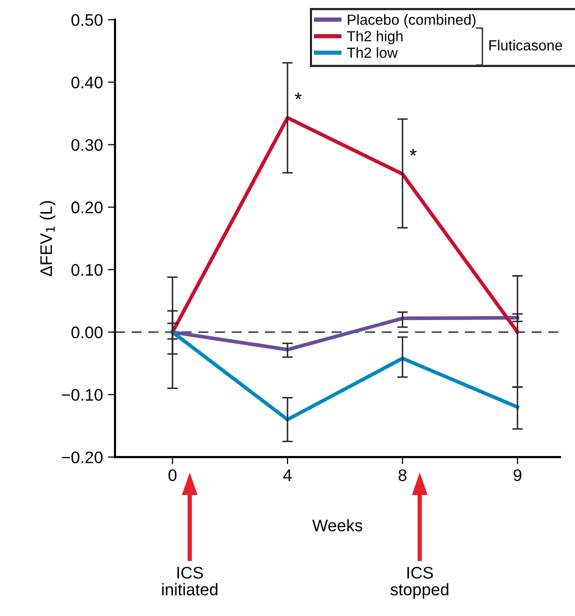  Describe the element at coordinates (190, 581) in the screenshot. I see `text: ICS initiated` at that location.